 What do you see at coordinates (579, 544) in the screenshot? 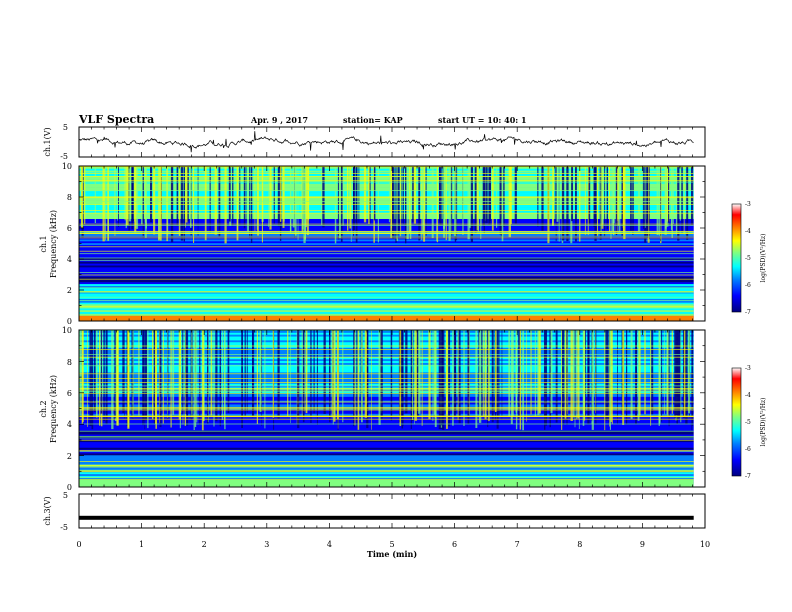
I see `x-tick-label: 8` at bounding box center [579, 544].